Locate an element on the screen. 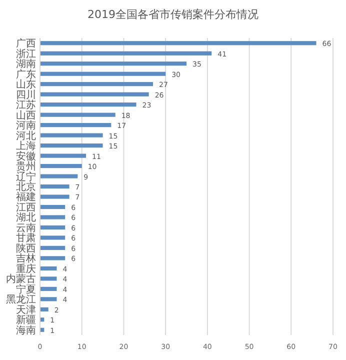 This screenshot has width=346, height=360. y-tick-label: 广东 is located at coordinates (26, 74).